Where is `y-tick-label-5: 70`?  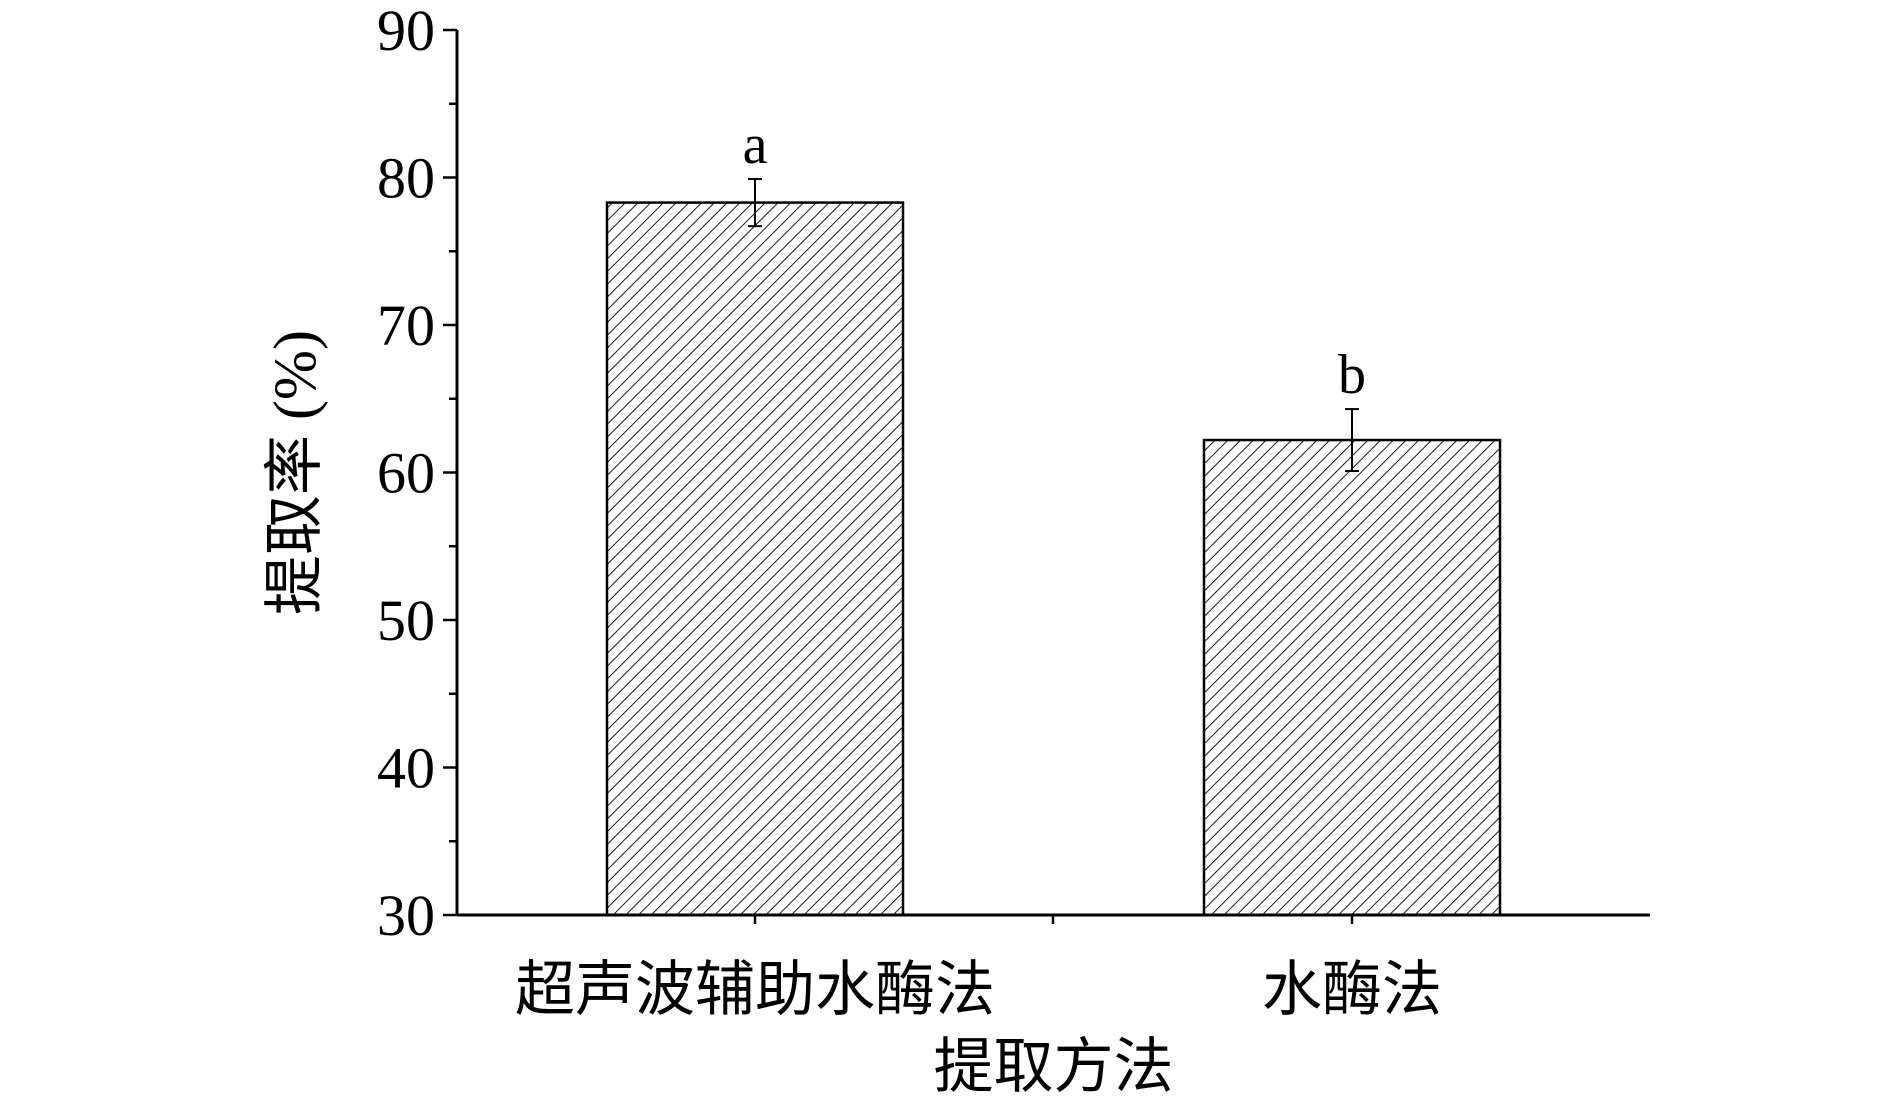
y-tick-label-5: 70 is located at coordinates (406, 325).